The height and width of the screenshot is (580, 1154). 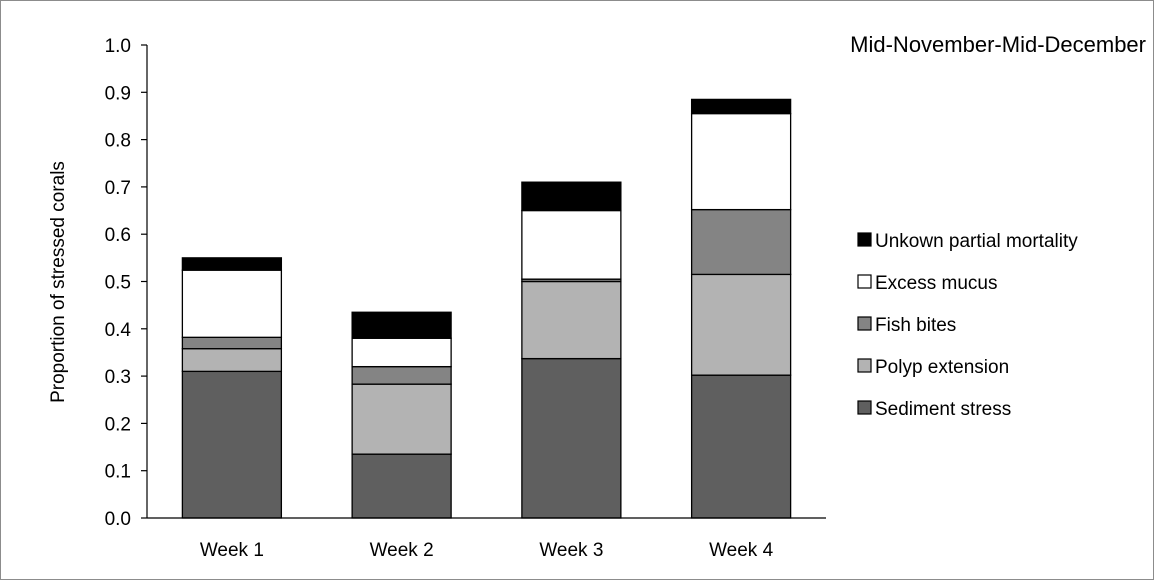 What do you see at coordinates (118, 377) in the screenshot?
I see `y-tick-label: 0.3` at bounding box center [118, 377].